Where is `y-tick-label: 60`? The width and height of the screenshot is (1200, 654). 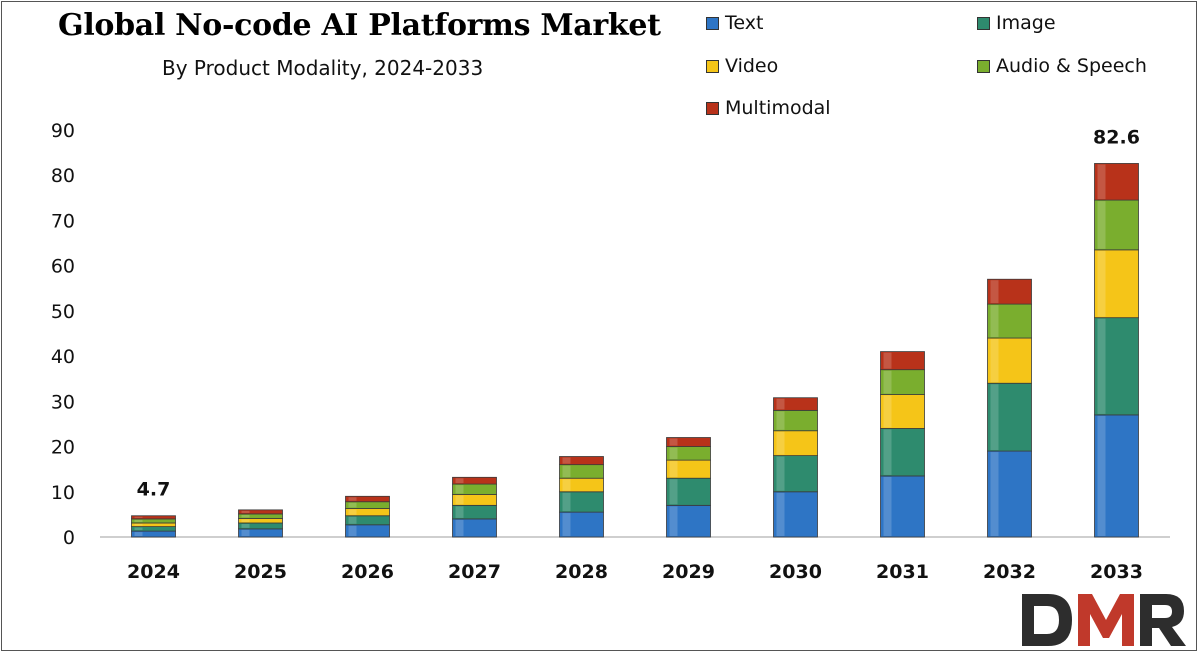 y-tick-label: 60 is located at coordinates (63, 267).